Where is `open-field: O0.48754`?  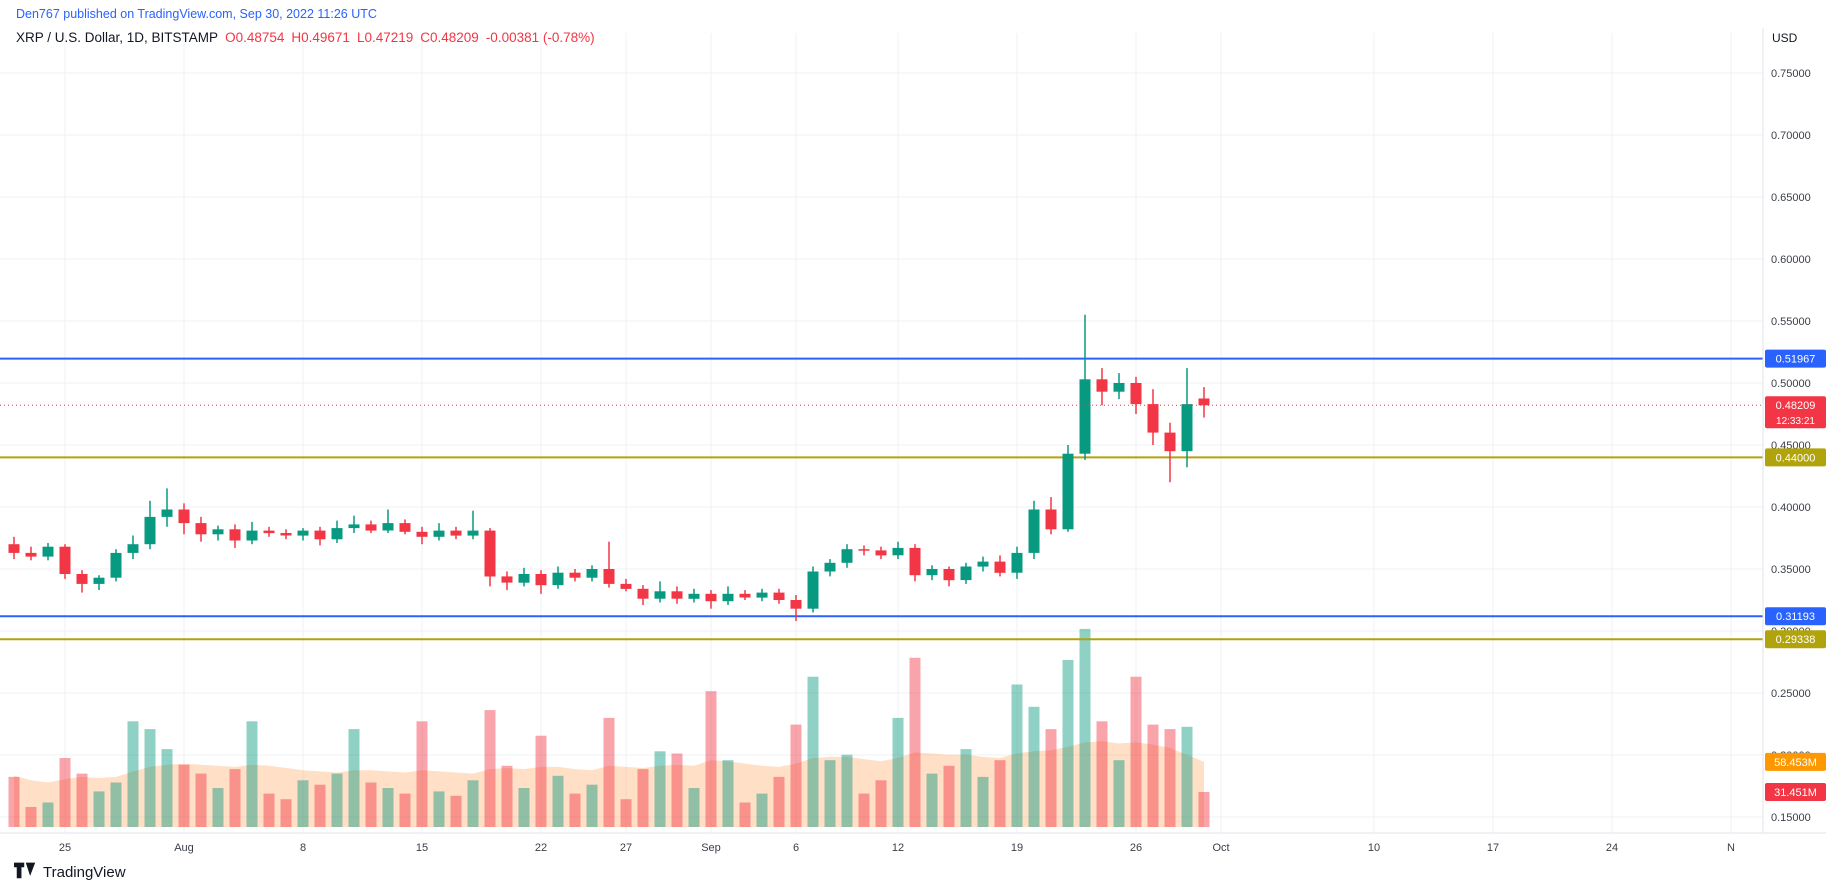 open-field: O0.48754 is located at coordinates (255, 37).